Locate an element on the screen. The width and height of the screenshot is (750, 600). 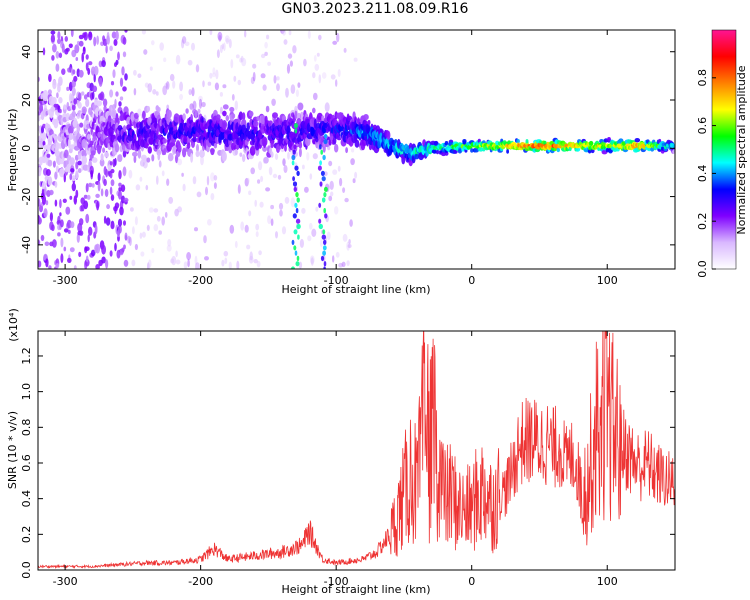
snr-y-tick-label: 1.2 is located at coordinates (26, 356).